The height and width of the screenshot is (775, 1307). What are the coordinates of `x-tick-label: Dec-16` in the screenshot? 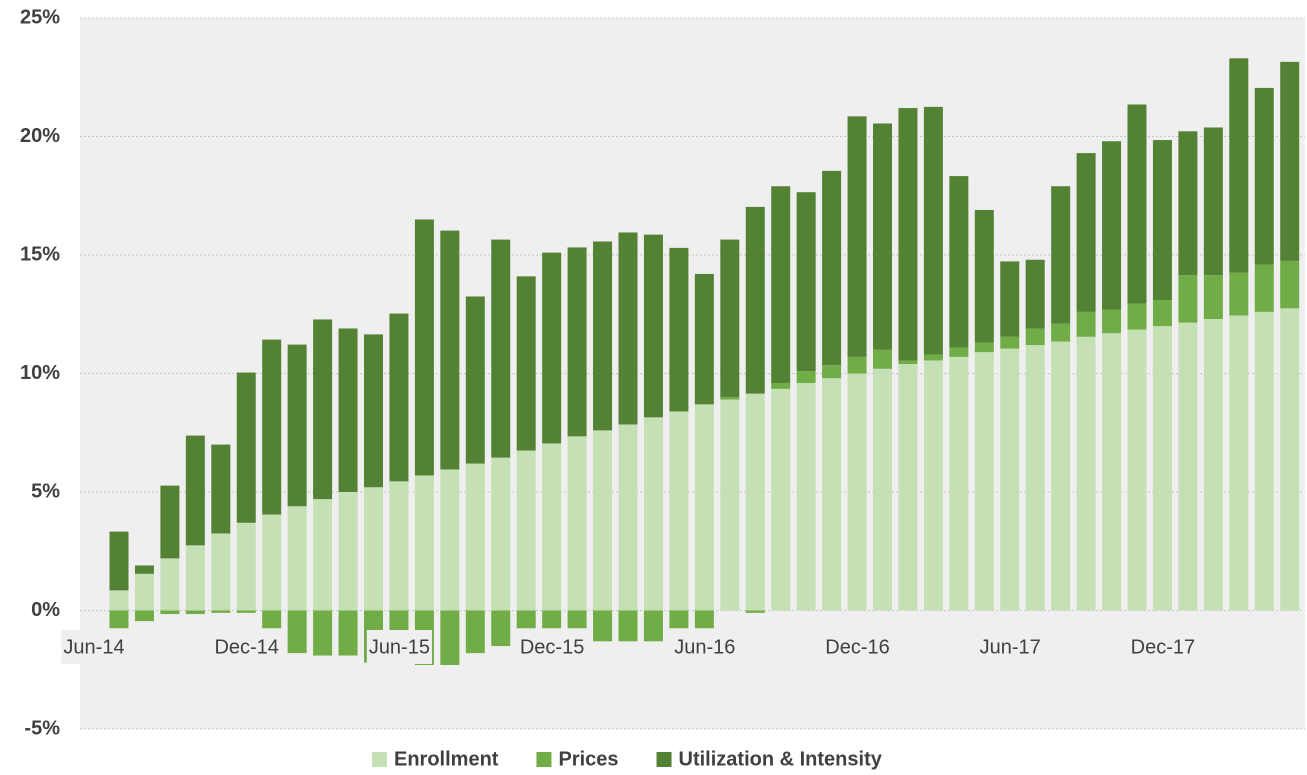 It's located at (857, 647).